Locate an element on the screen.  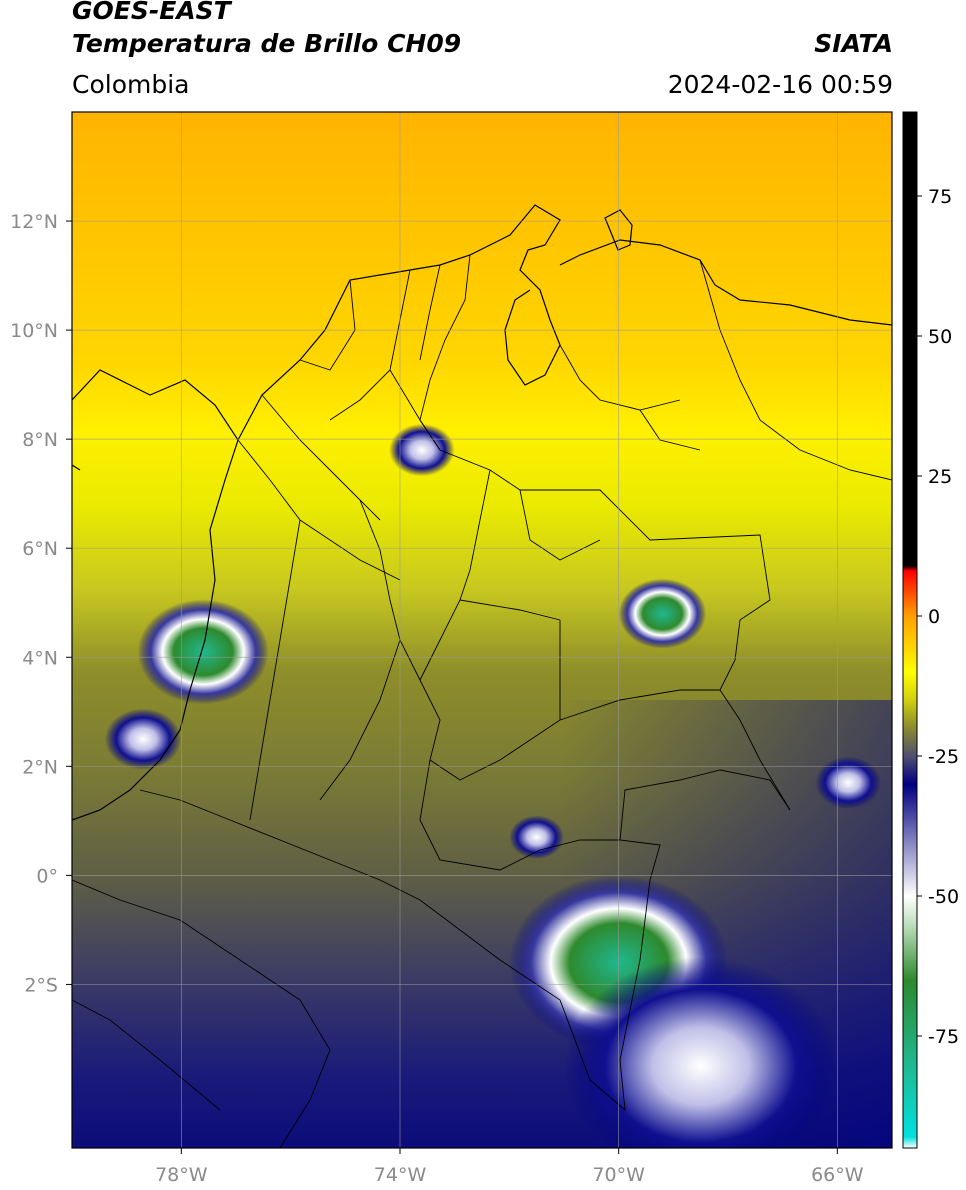
organization-label: SIATA is located at coordinates (853, 43).